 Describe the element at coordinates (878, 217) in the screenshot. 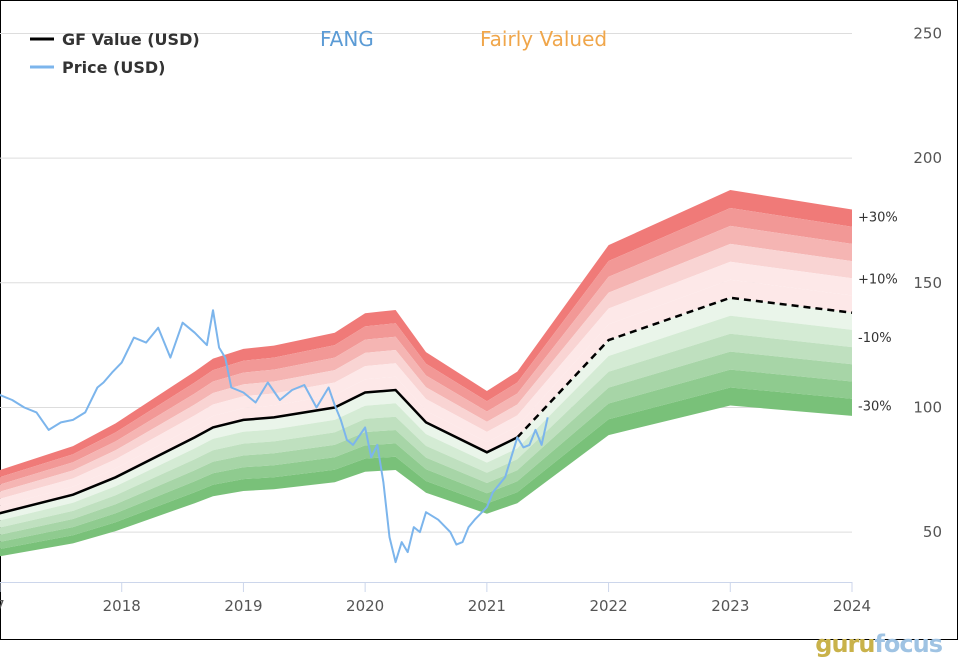

I see `band-label-+30pct: +30%` at that location.